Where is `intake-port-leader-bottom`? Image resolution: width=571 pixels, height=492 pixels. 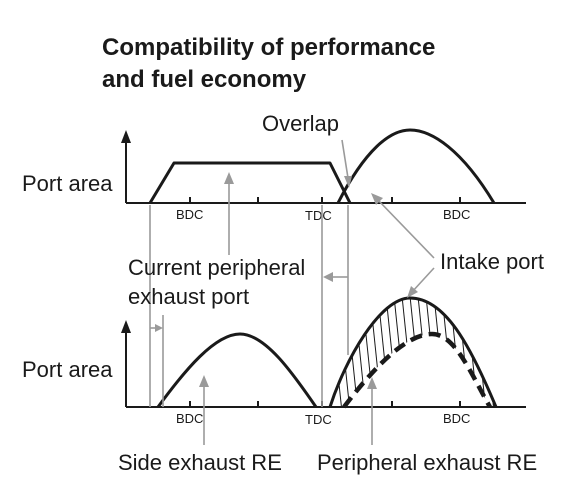 intake-port-leader-bottom is located at coordinates (423, 280).